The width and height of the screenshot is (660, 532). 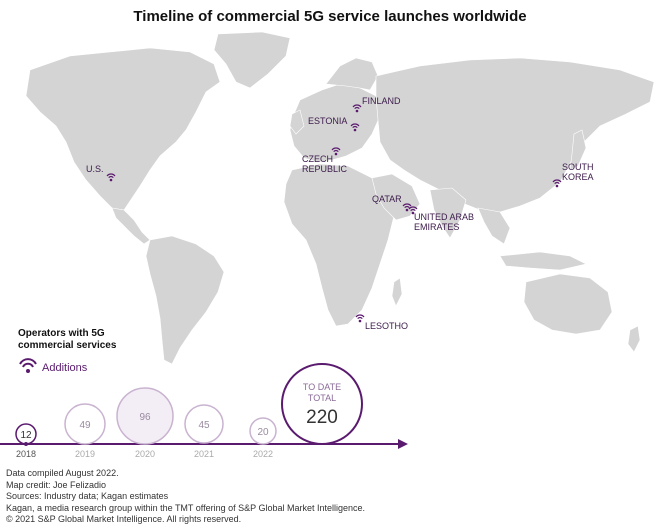 I want to click on wifi-icon-estonia, so click(x=355, y=127).